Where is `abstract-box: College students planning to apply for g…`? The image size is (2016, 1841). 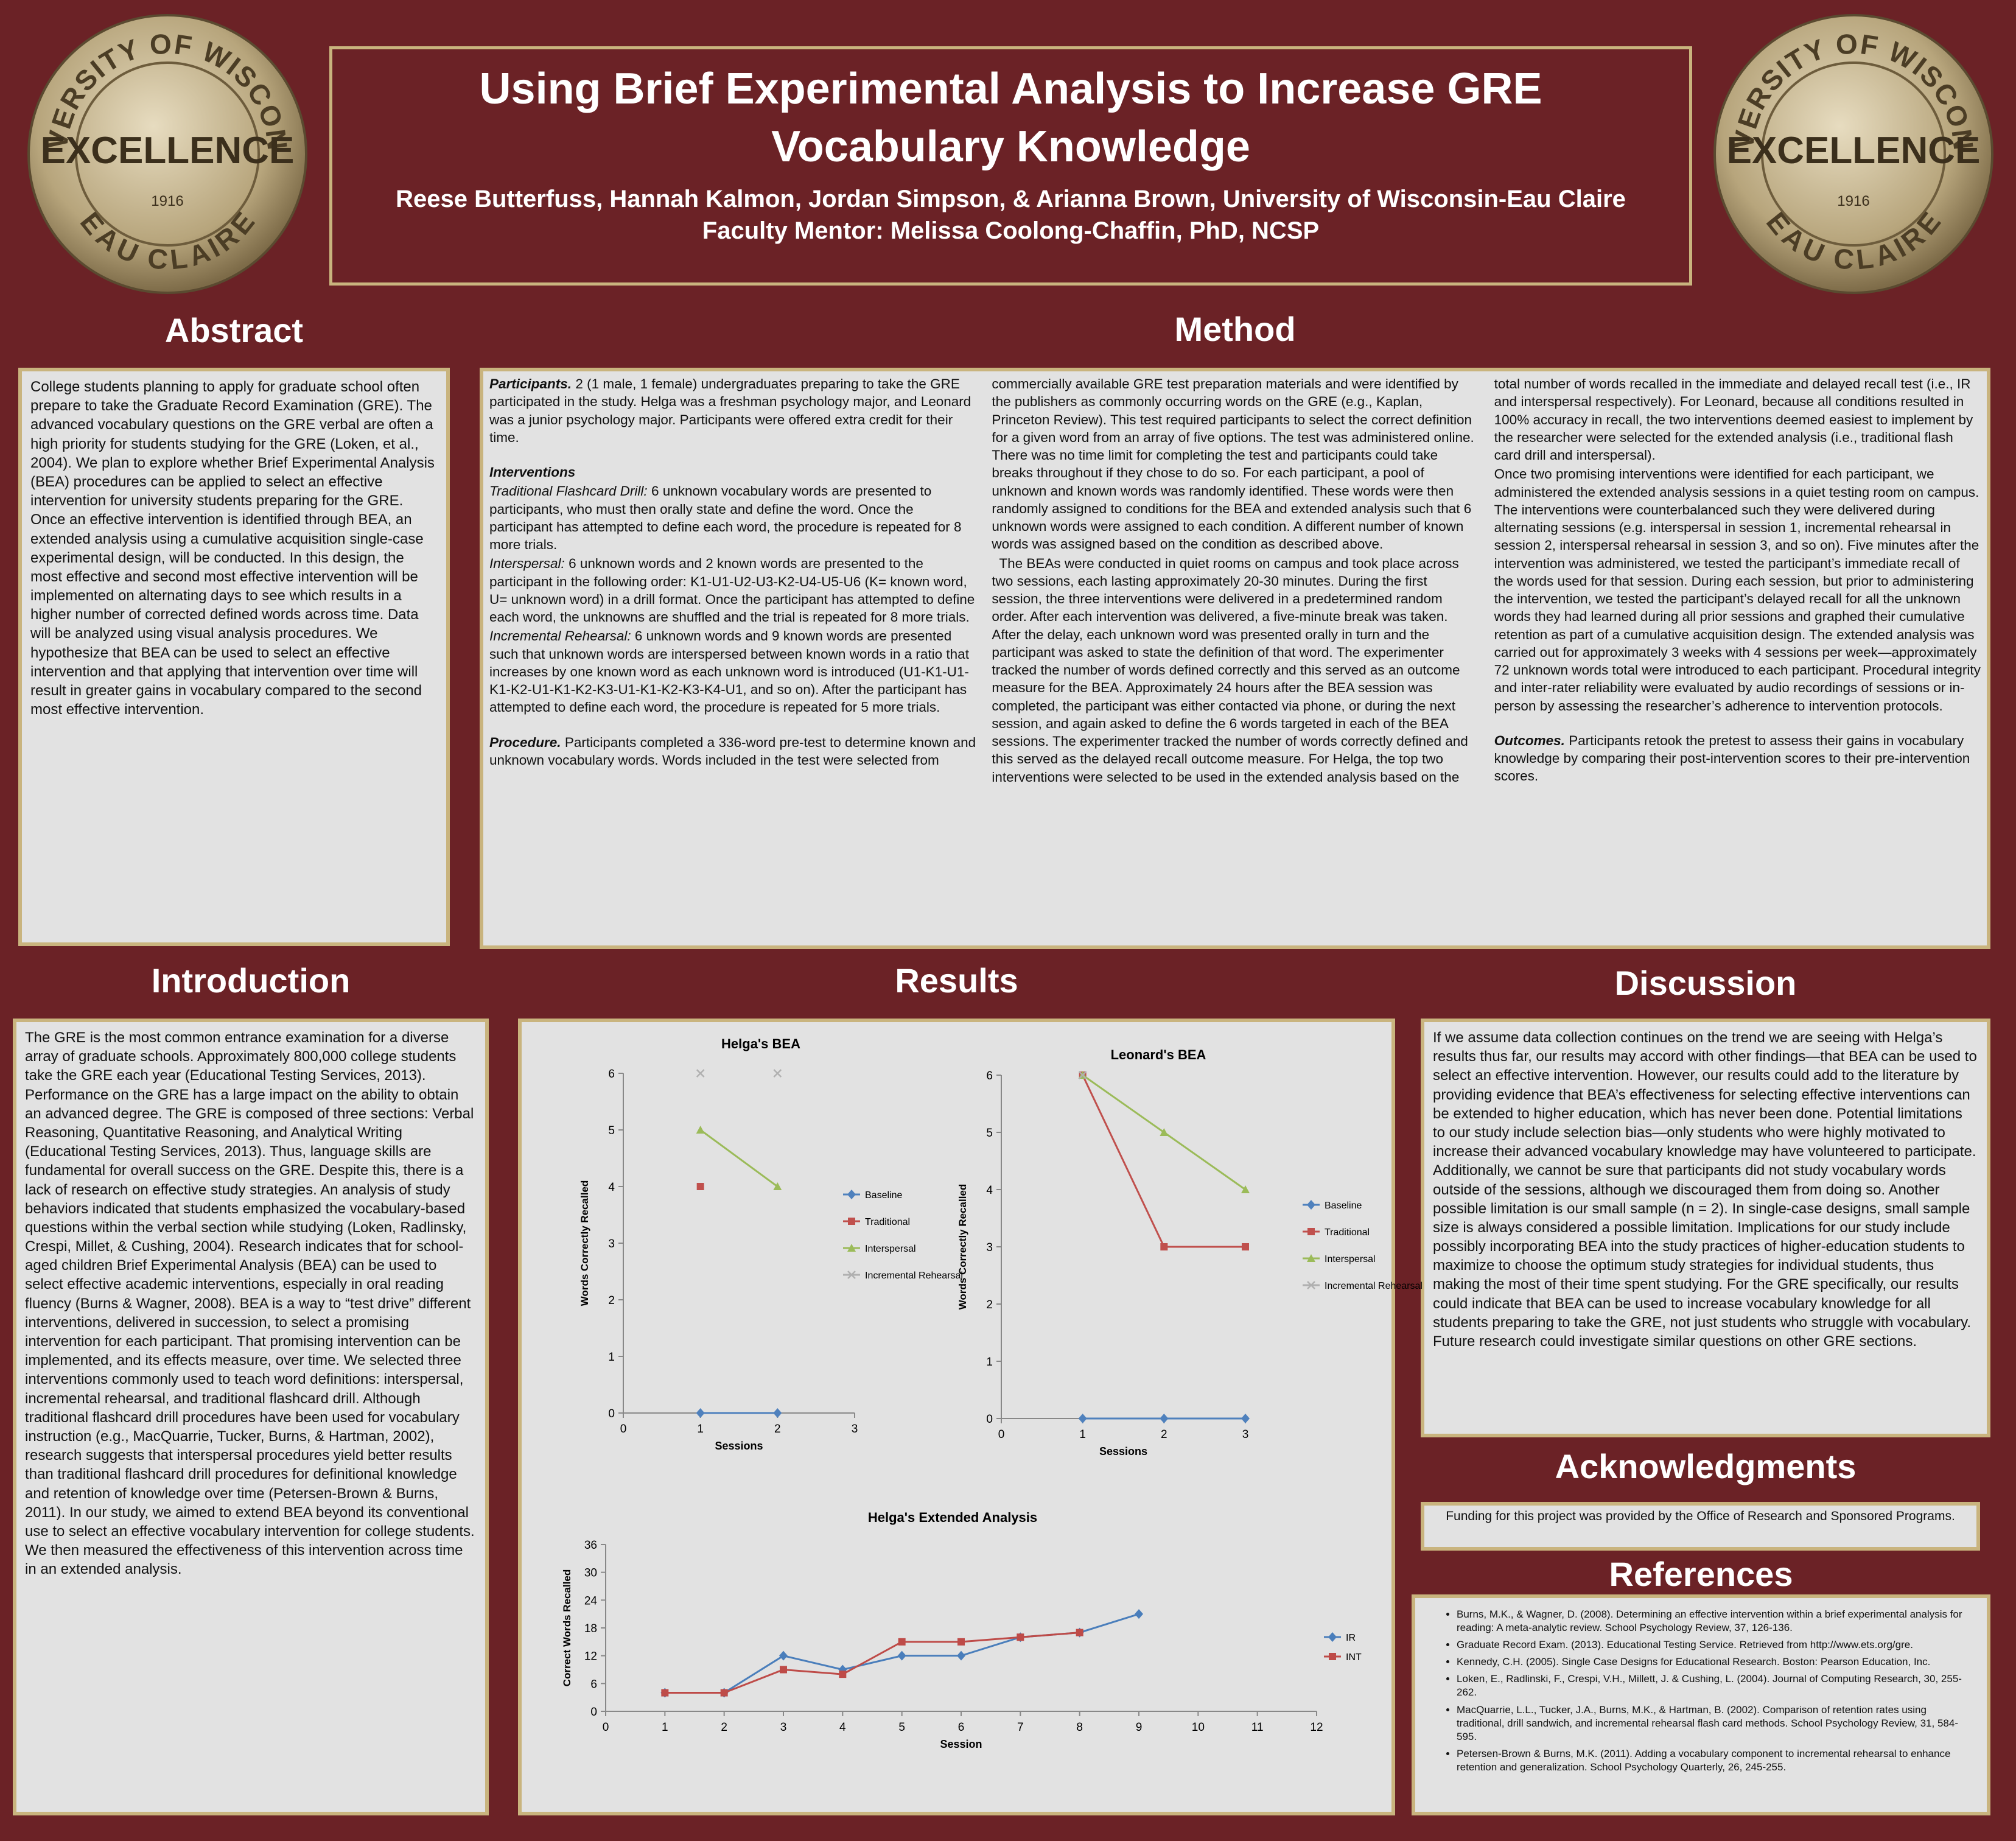
abstract-box: College students planning to apply for g… is located at coordinates (234, 657).